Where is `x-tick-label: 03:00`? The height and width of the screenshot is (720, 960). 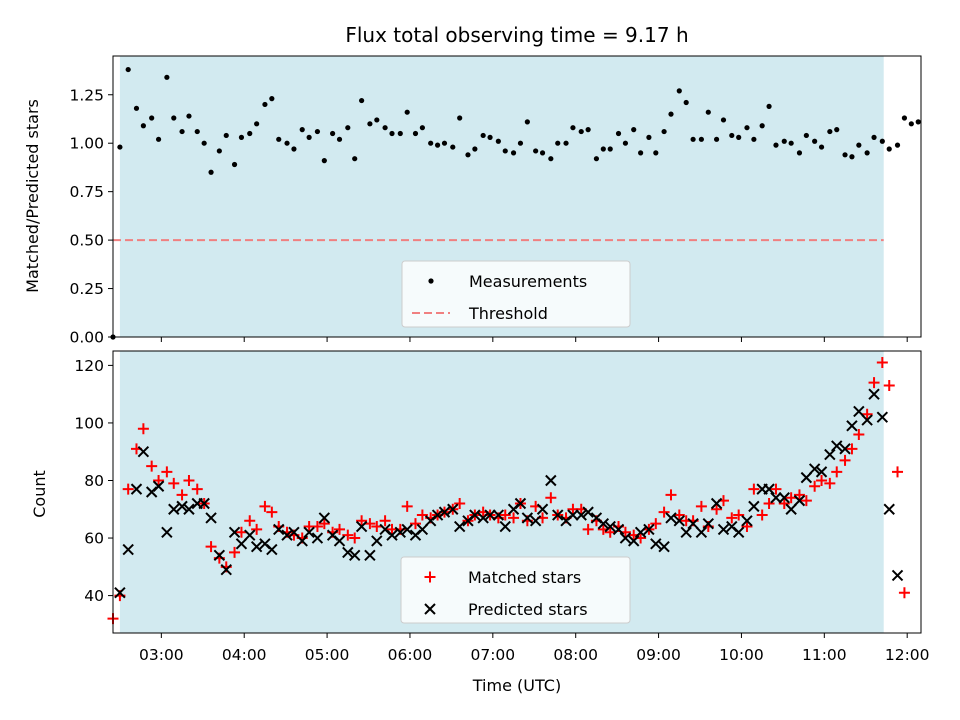 x-tick-label: 03:00 is located at coordinates (161, 655).